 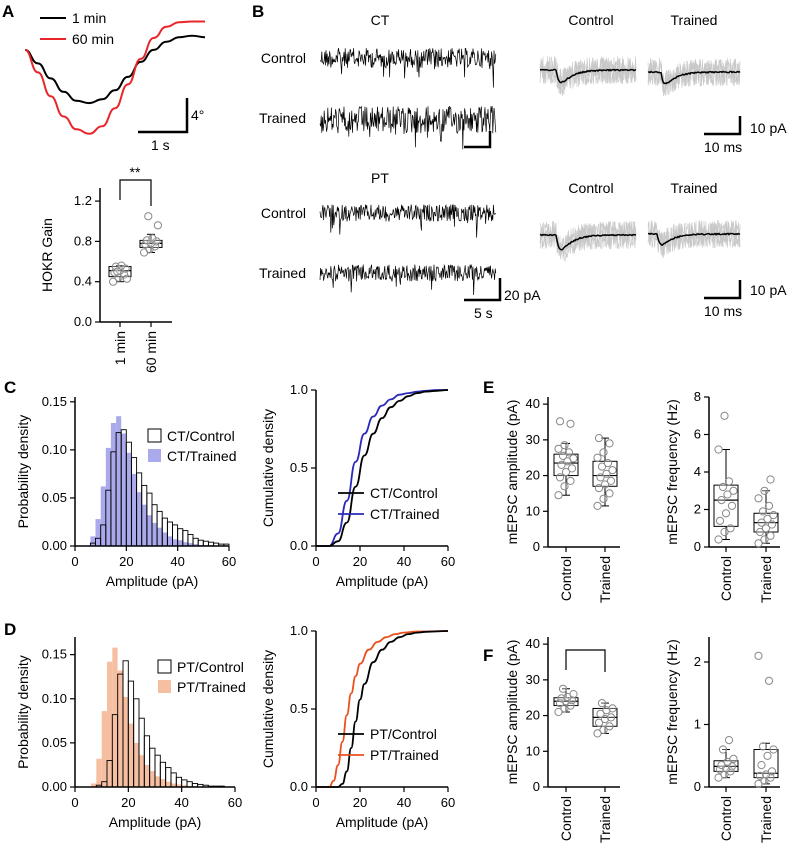 What do you see at coordinates (23, 712) in the screenshot?
I see `y-axis-label: Probability density` at bounding box center [23, 712].